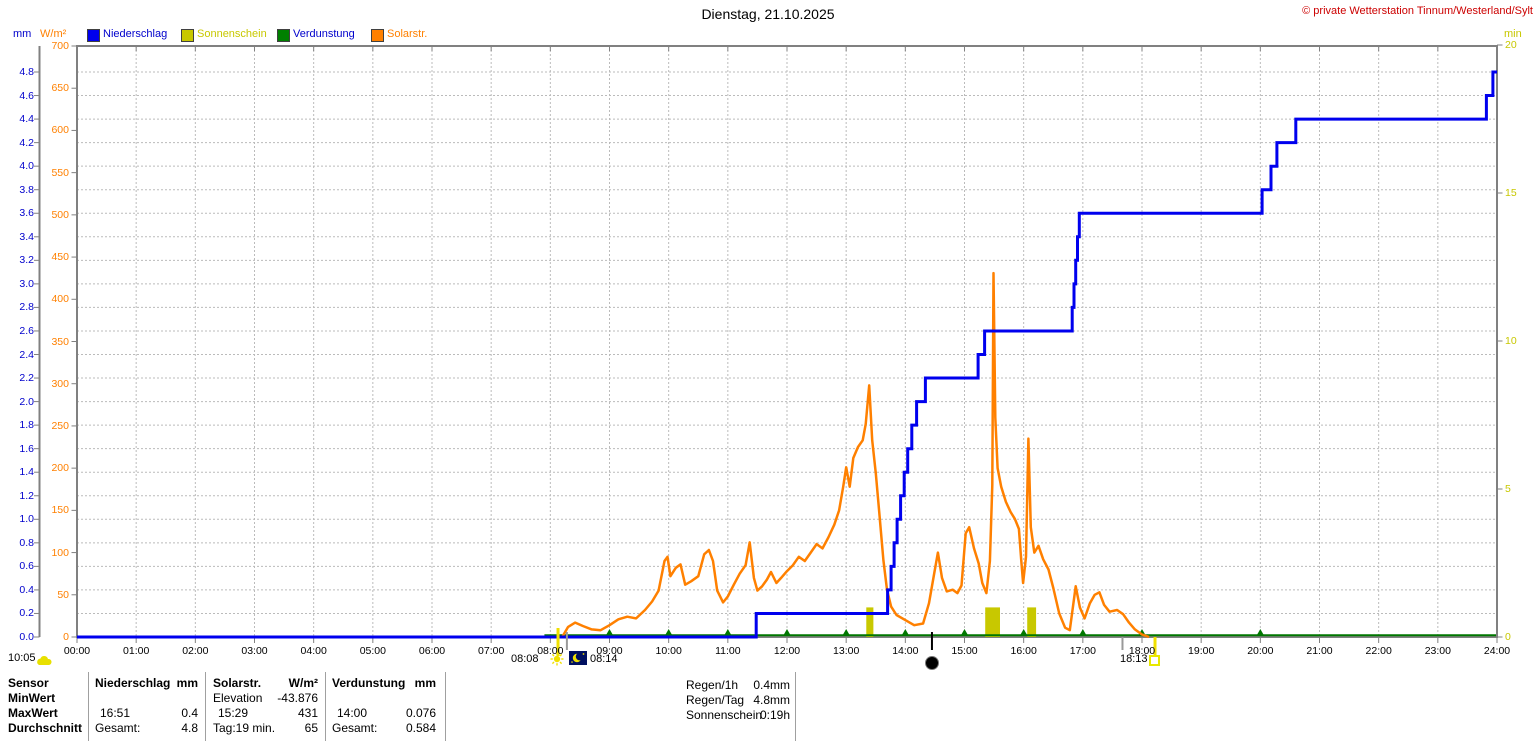 The image size is (1536, 741). Describe the element at coordinates (26, 166) in the screenshot. I see `y-axis-mm-tick-label: 4.0` at that location.